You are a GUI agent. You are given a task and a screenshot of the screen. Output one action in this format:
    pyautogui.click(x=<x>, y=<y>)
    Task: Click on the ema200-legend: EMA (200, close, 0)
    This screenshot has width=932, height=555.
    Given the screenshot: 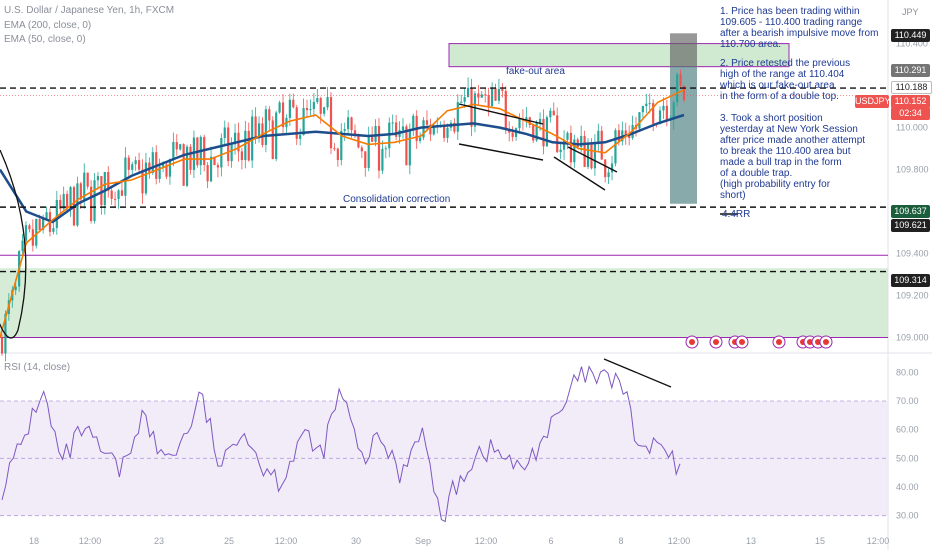 What is the action you would take?
    pyautogui.click(x=48, y=25)
    